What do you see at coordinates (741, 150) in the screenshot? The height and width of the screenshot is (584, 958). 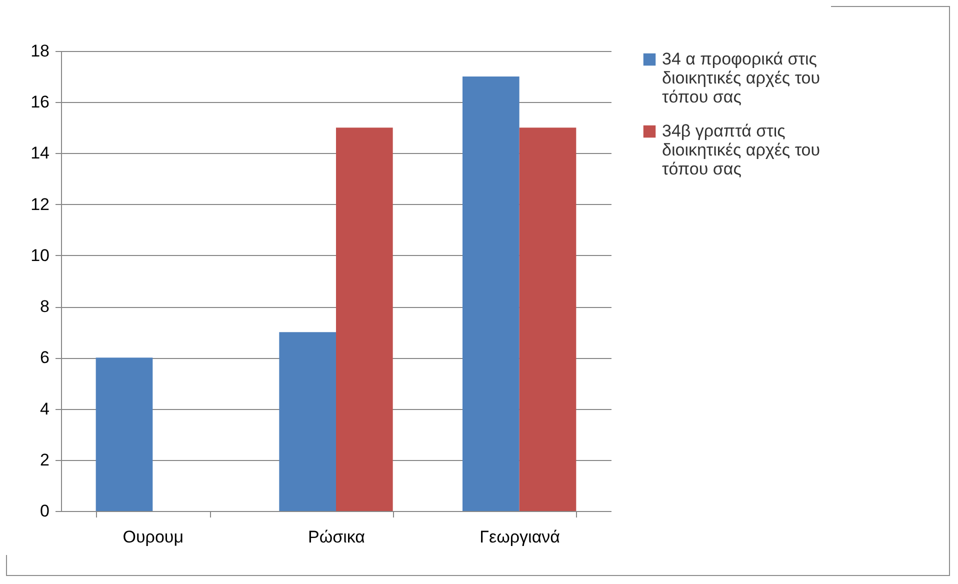 I see `legend-label: 34β γραπτά στις διοικητικές αρχές του τόπου σας` at bounding box center [741, 150].